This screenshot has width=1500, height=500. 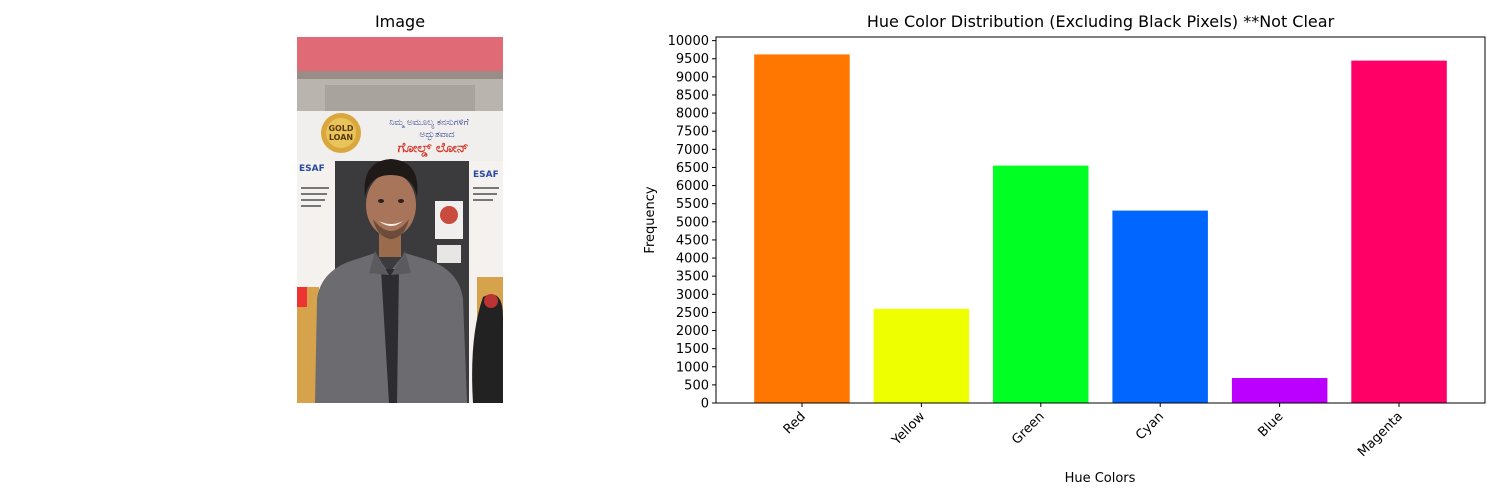 What do you see at coordinates (692, 77) in the screenshot?
I see `y-tick-label: 9000` at bounding box center [692, 77].